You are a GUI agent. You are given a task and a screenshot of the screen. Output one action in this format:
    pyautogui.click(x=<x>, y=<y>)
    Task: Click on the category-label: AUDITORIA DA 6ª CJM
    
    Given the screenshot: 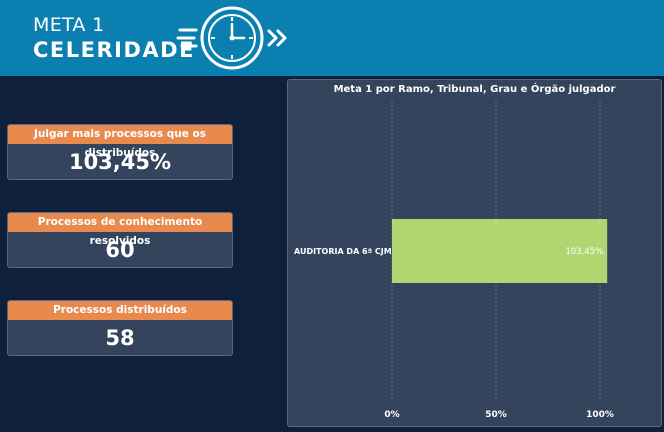 What is the action you would take?
    pyautogui.click(x=343, y=251)
    